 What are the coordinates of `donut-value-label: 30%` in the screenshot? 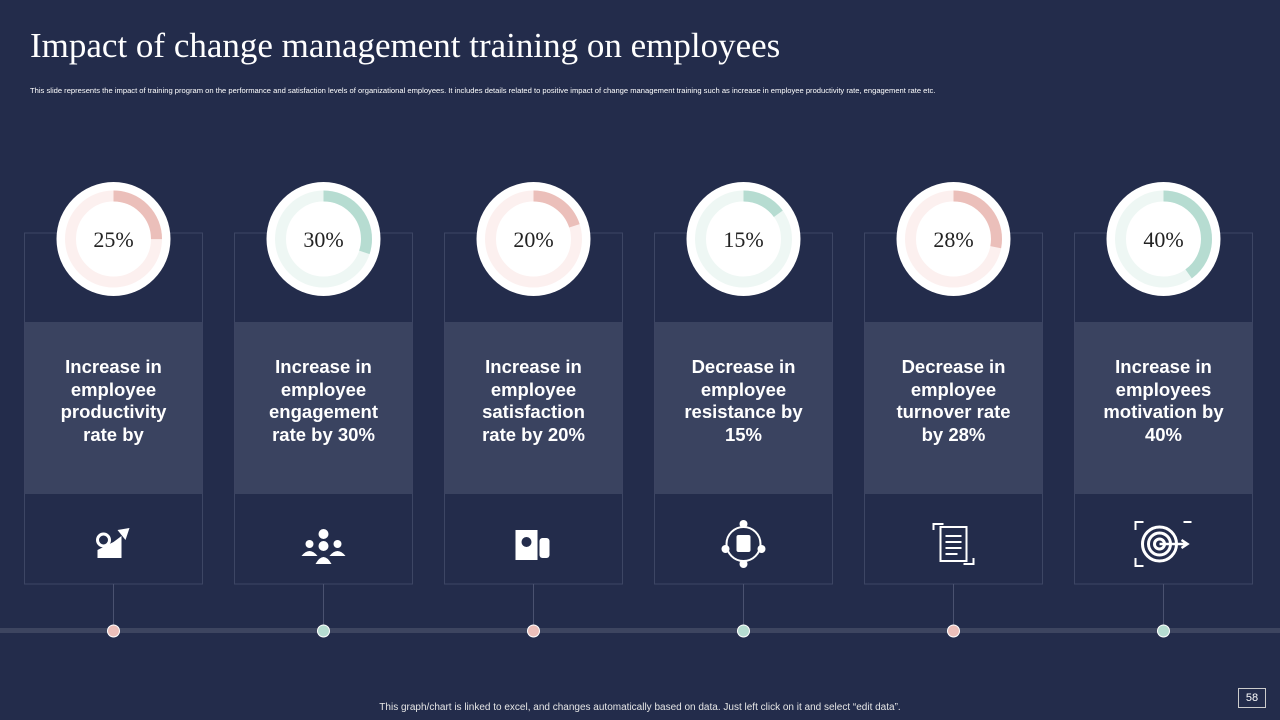 It's located at (323, 239).